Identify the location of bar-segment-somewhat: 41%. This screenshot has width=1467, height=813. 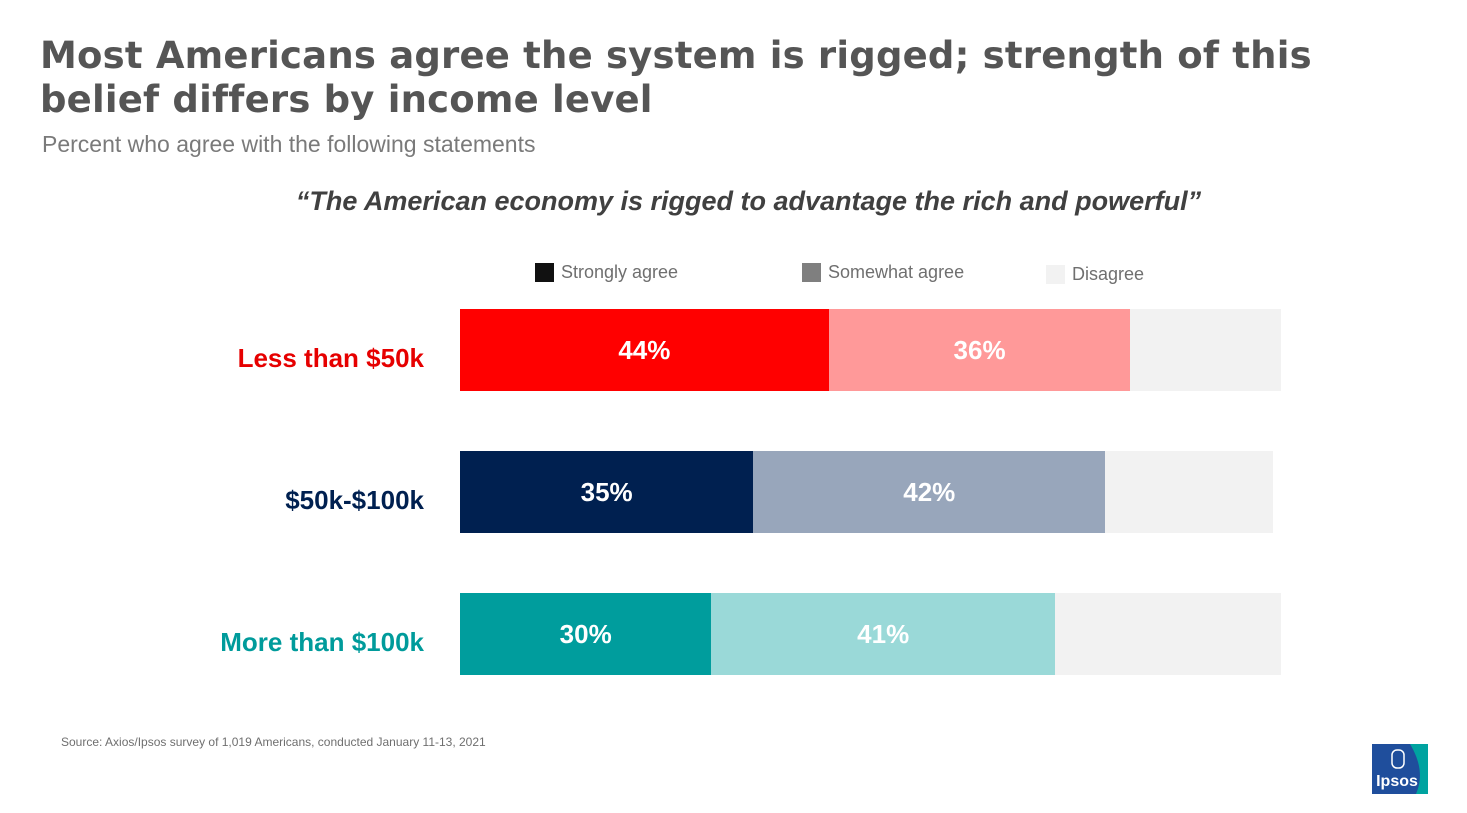
(883, 634).